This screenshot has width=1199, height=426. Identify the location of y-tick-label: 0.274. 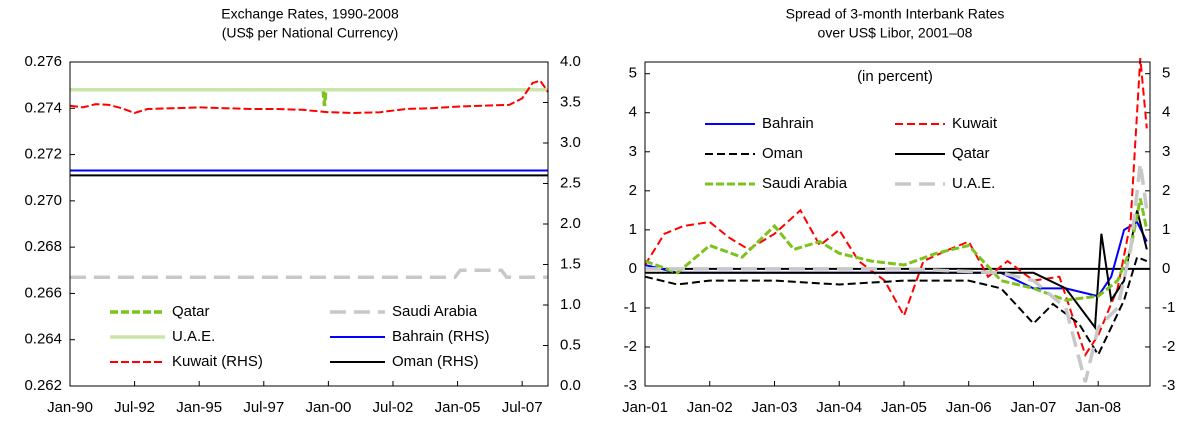
(43, 107).